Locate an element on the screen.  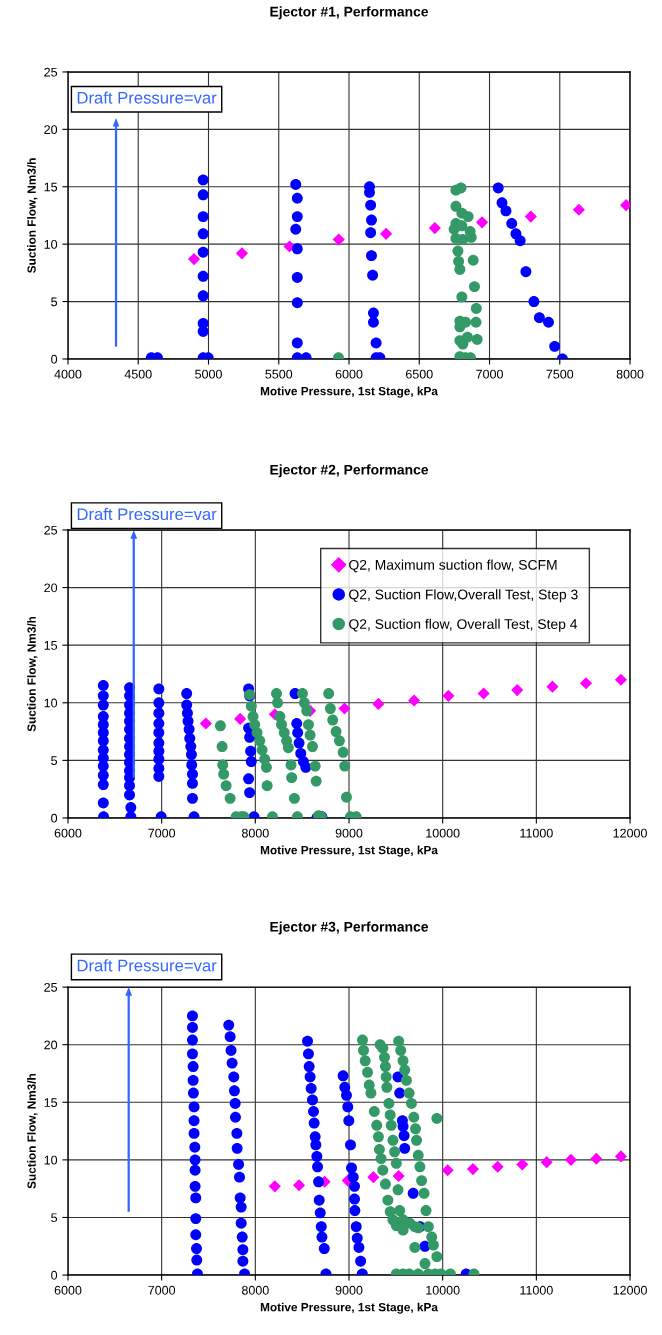
chart-title: Ejector #1, Performance is located at coordinates (349, 13).